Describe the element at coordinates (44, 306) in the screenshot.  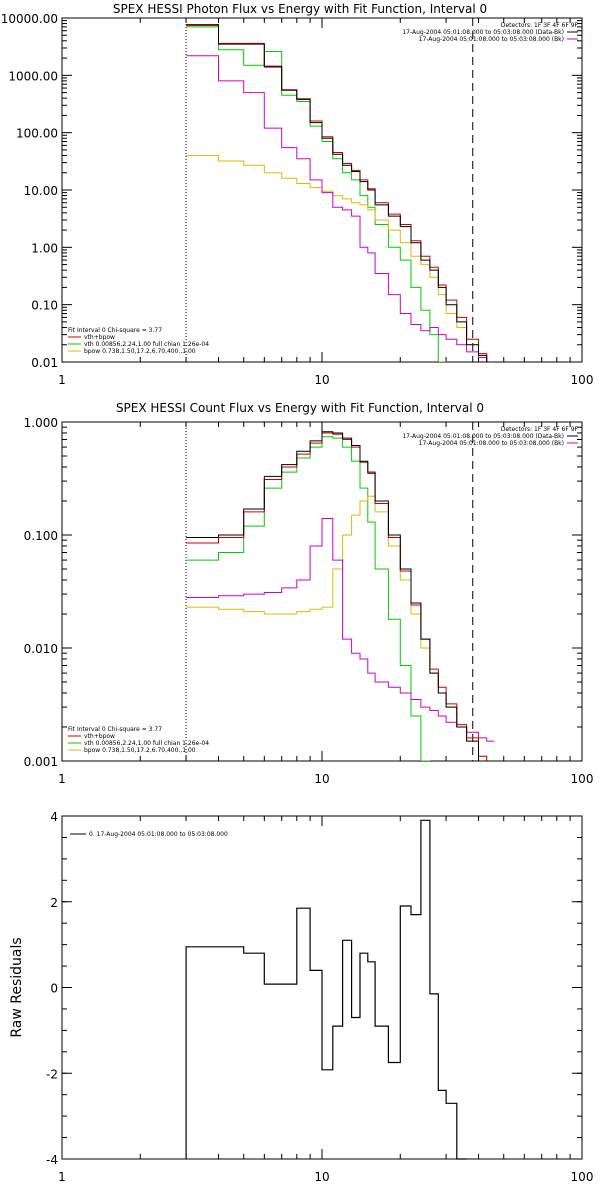
I see `y-tick-label: 0.10` at that location.